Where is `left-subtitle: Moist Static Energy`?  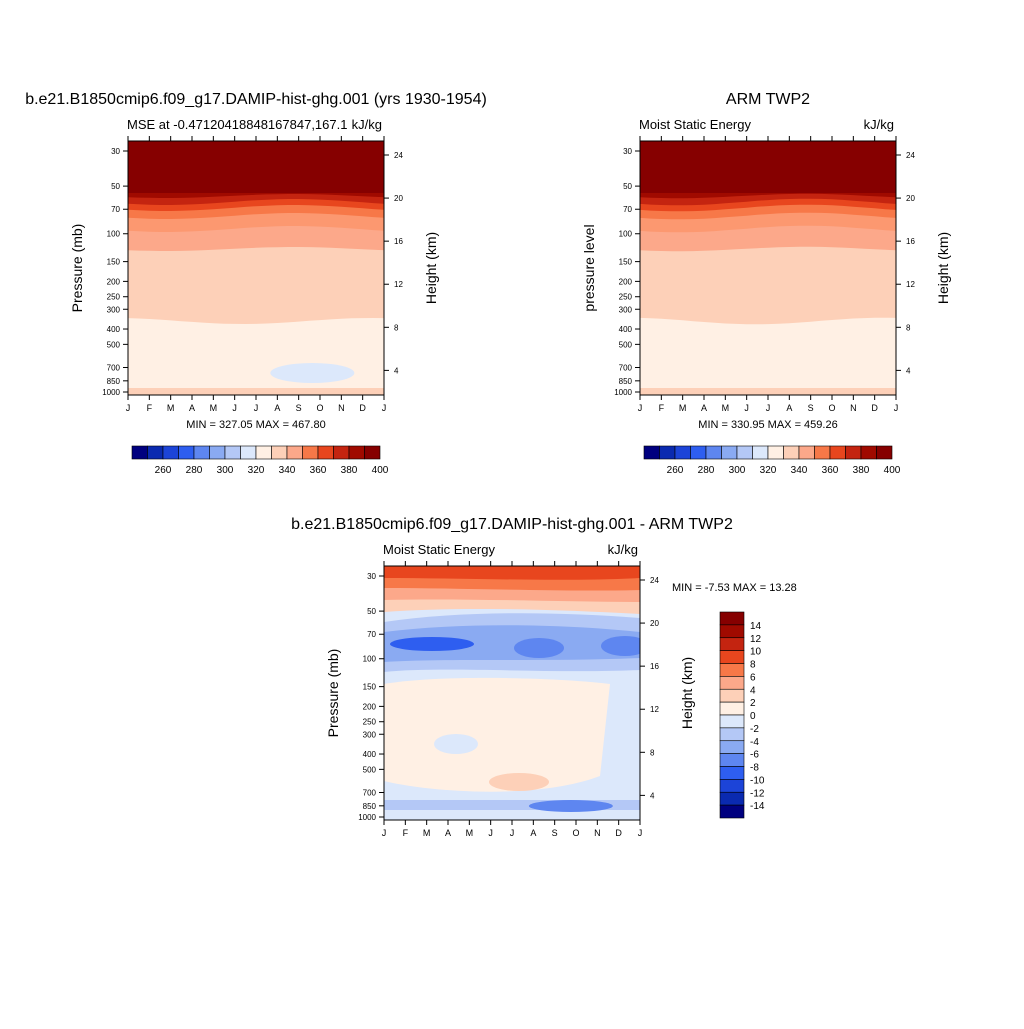
left-subtitle: Moist Static Energy is located at coordinates (695, 124).